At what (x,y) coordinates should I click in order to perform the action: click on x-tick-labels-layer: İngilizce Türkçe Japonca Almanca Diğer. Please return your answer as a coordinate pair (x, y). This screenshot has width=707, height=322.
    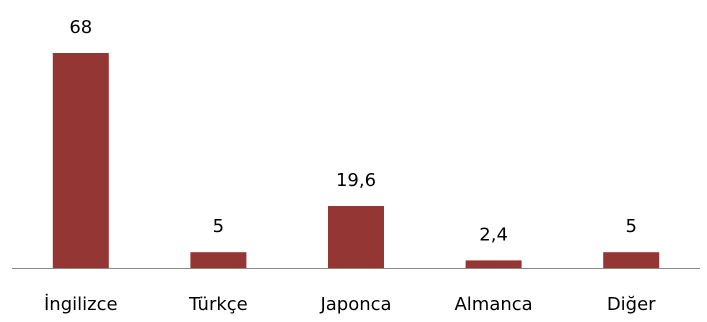
    Looking at the image, I should click on (350, 304).